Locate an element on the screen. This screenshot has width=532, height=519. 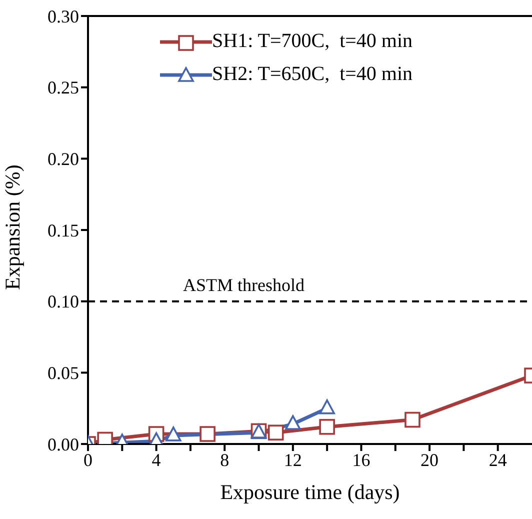
y-tick-label: 0.00 is located at coordinates (63, 444).